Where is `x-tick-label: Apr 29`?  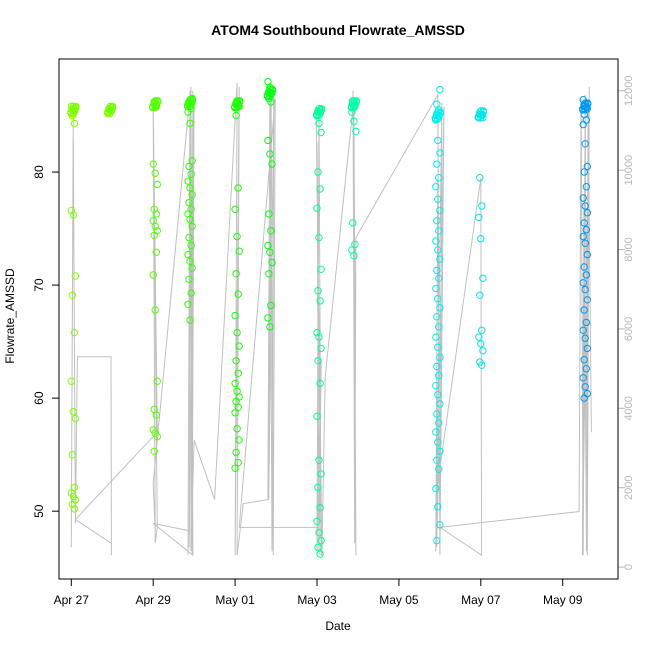
x-tick-label: Apr 29 is located at coordinates (154, 600).